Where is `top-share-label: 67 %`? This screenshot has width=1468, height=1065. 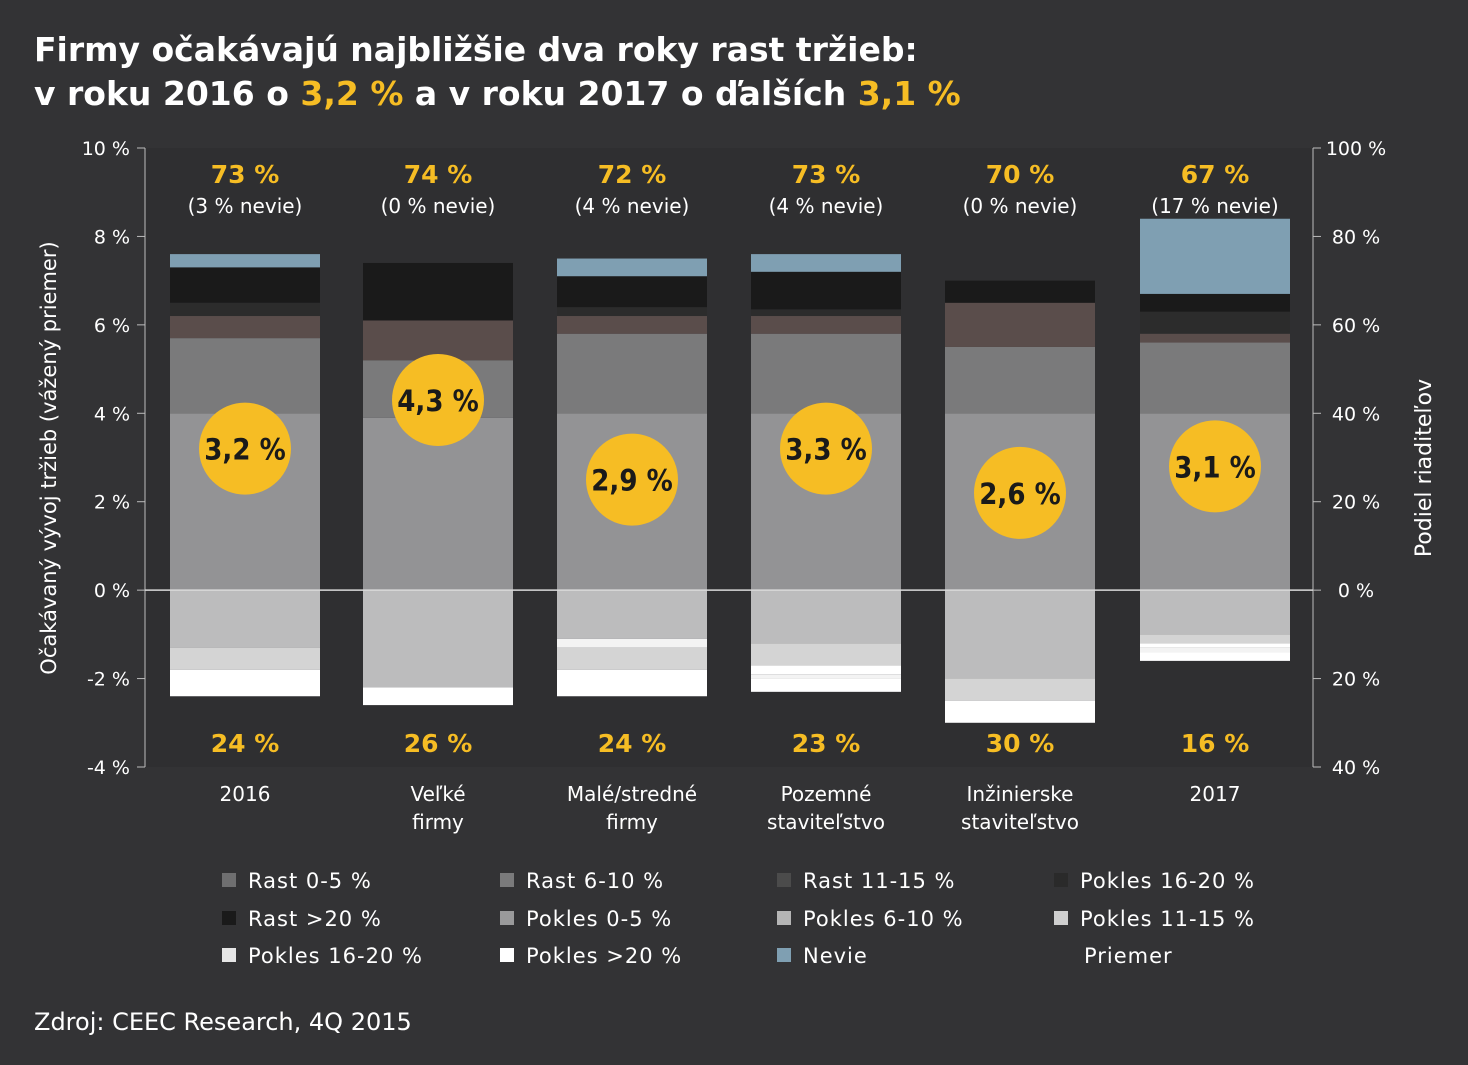 top-share-label: 67 % is located at coordinates (1215, 174).